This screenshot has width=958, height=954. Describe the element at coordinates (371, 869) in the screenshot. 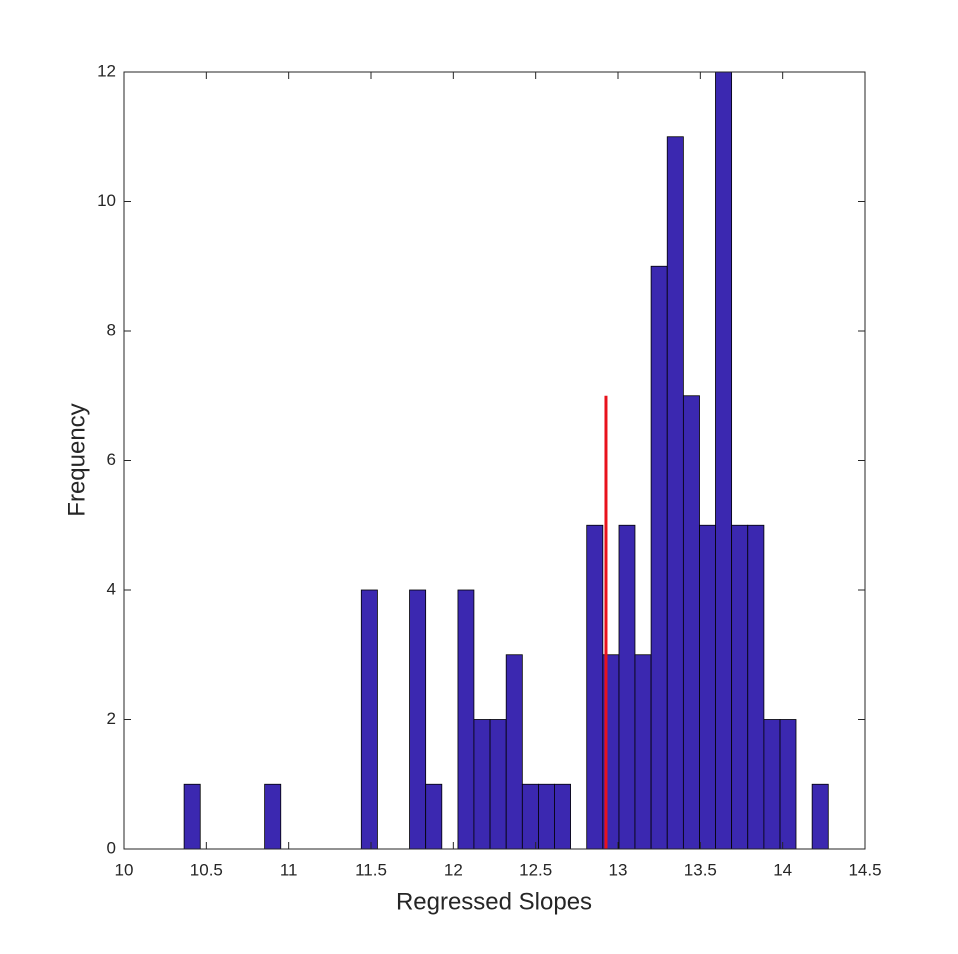

I see `x-tick-label: 11.5` at that location.